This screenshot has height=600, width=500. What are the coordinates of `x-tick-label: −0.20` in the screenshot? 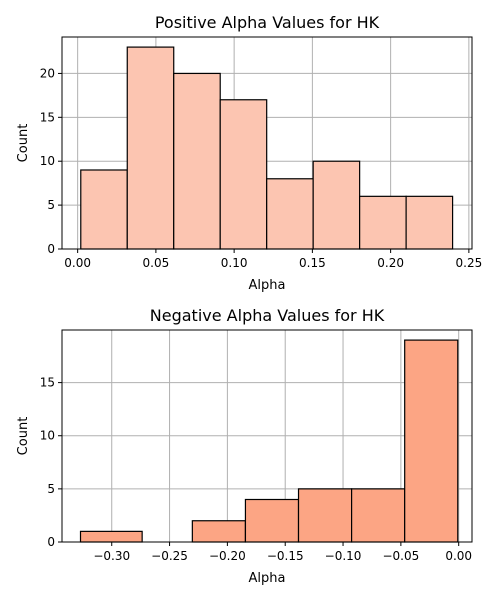 It's located at (227, 556).